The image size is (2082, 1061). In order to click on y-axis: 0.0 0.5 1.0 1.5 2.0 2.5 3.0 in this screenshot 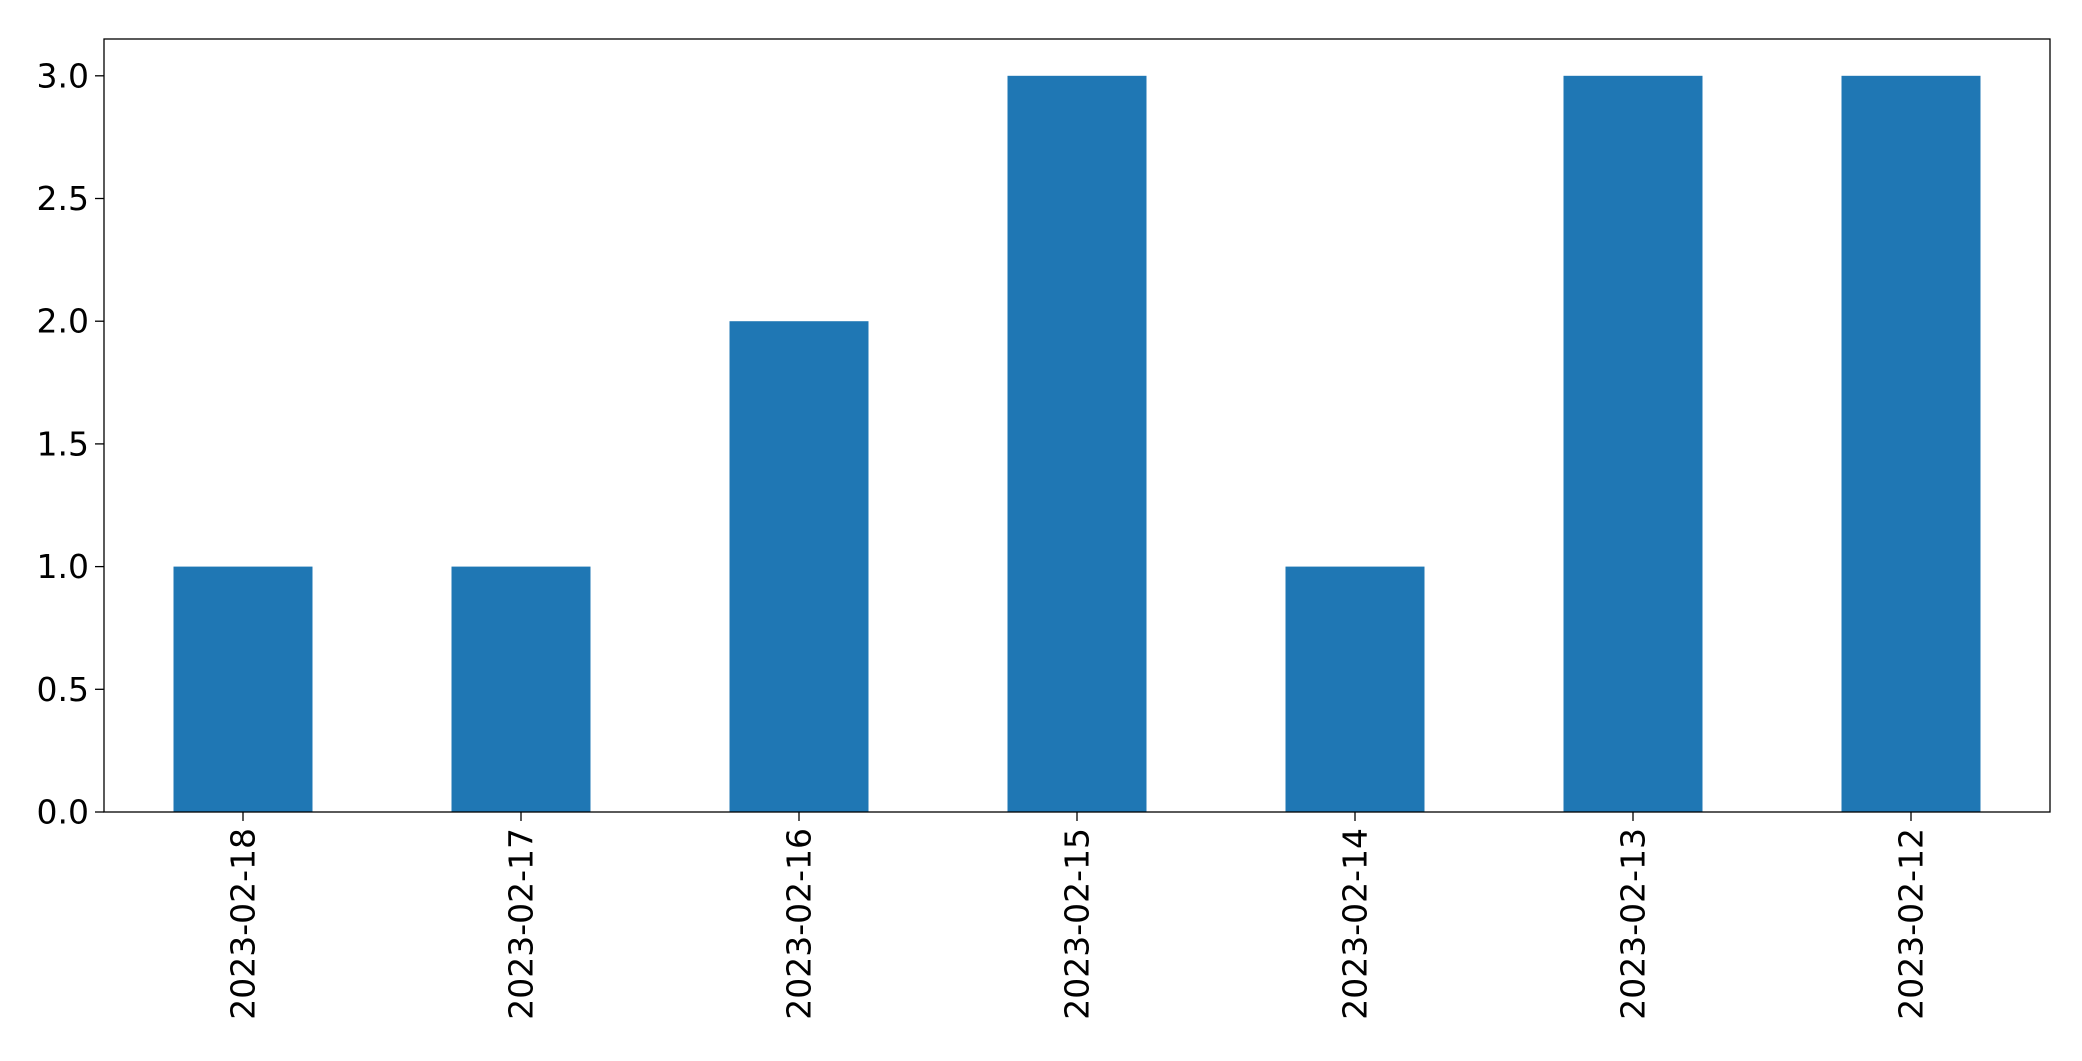, I will do `click(70, 444)`.